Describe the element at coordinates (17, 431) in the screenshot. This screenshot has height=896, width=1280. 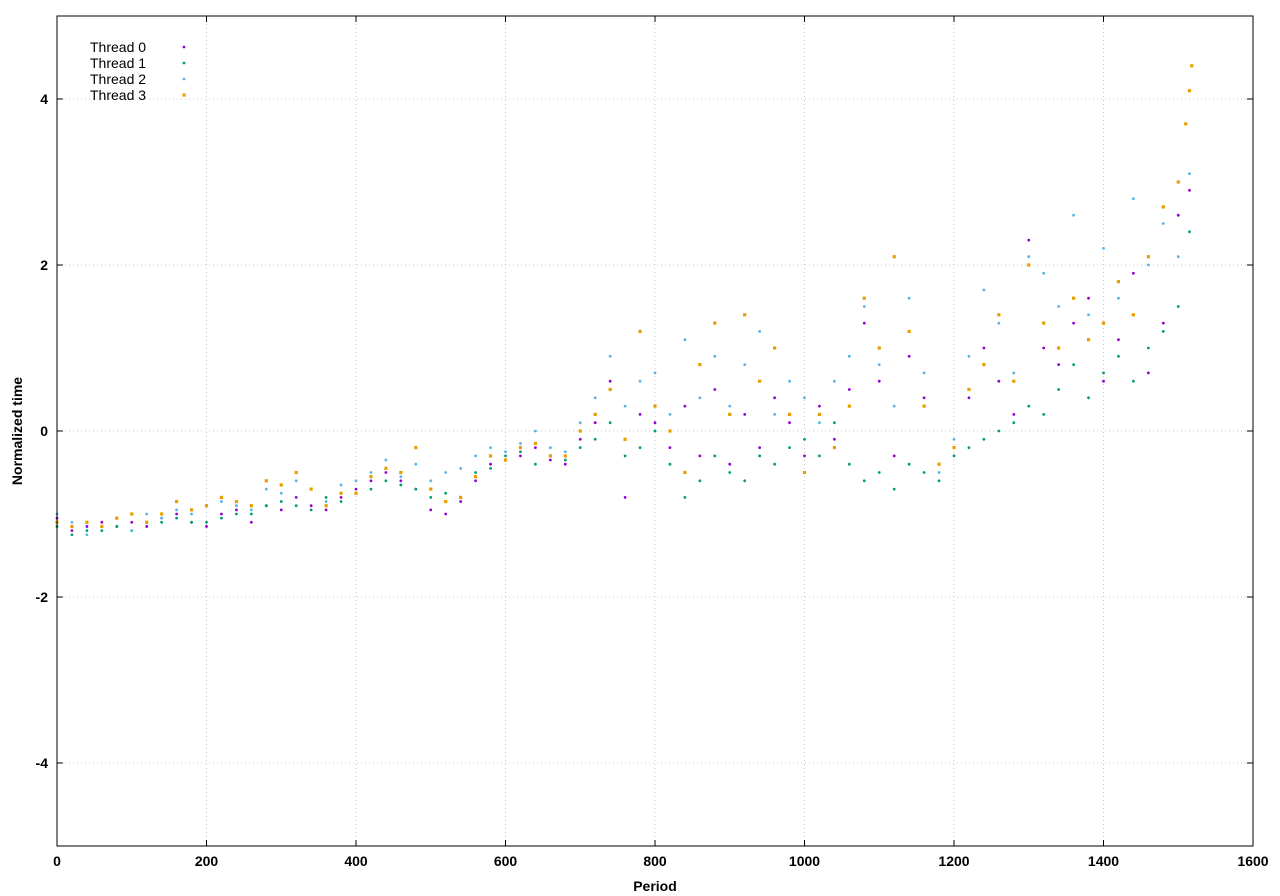
I see `y-axis-title: Normalized time` at that location.